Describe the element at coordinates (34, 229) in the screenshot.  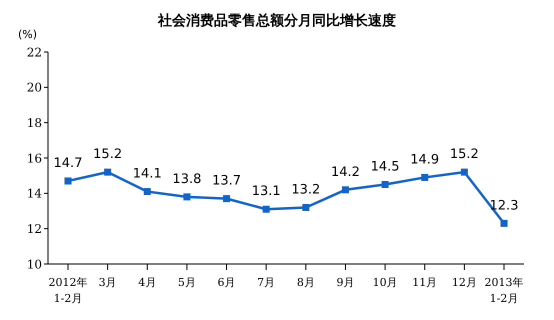
I see `y-tick-label: 12` at that location.